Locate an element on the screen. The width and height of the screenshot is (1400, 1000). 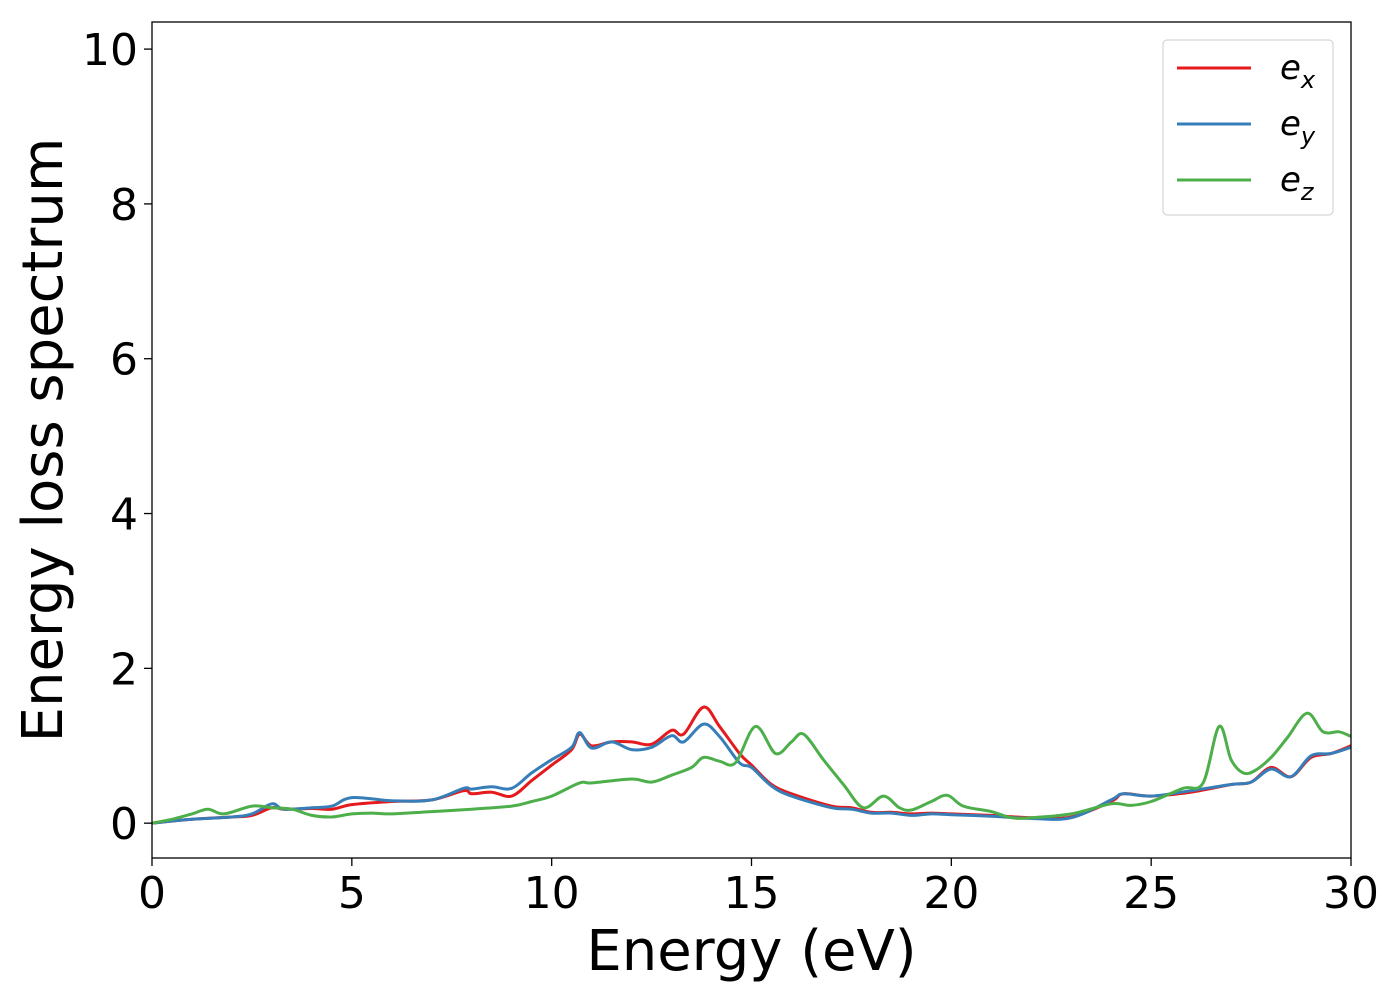
y-tick-label: 8 is located at coordinates (124, 205).